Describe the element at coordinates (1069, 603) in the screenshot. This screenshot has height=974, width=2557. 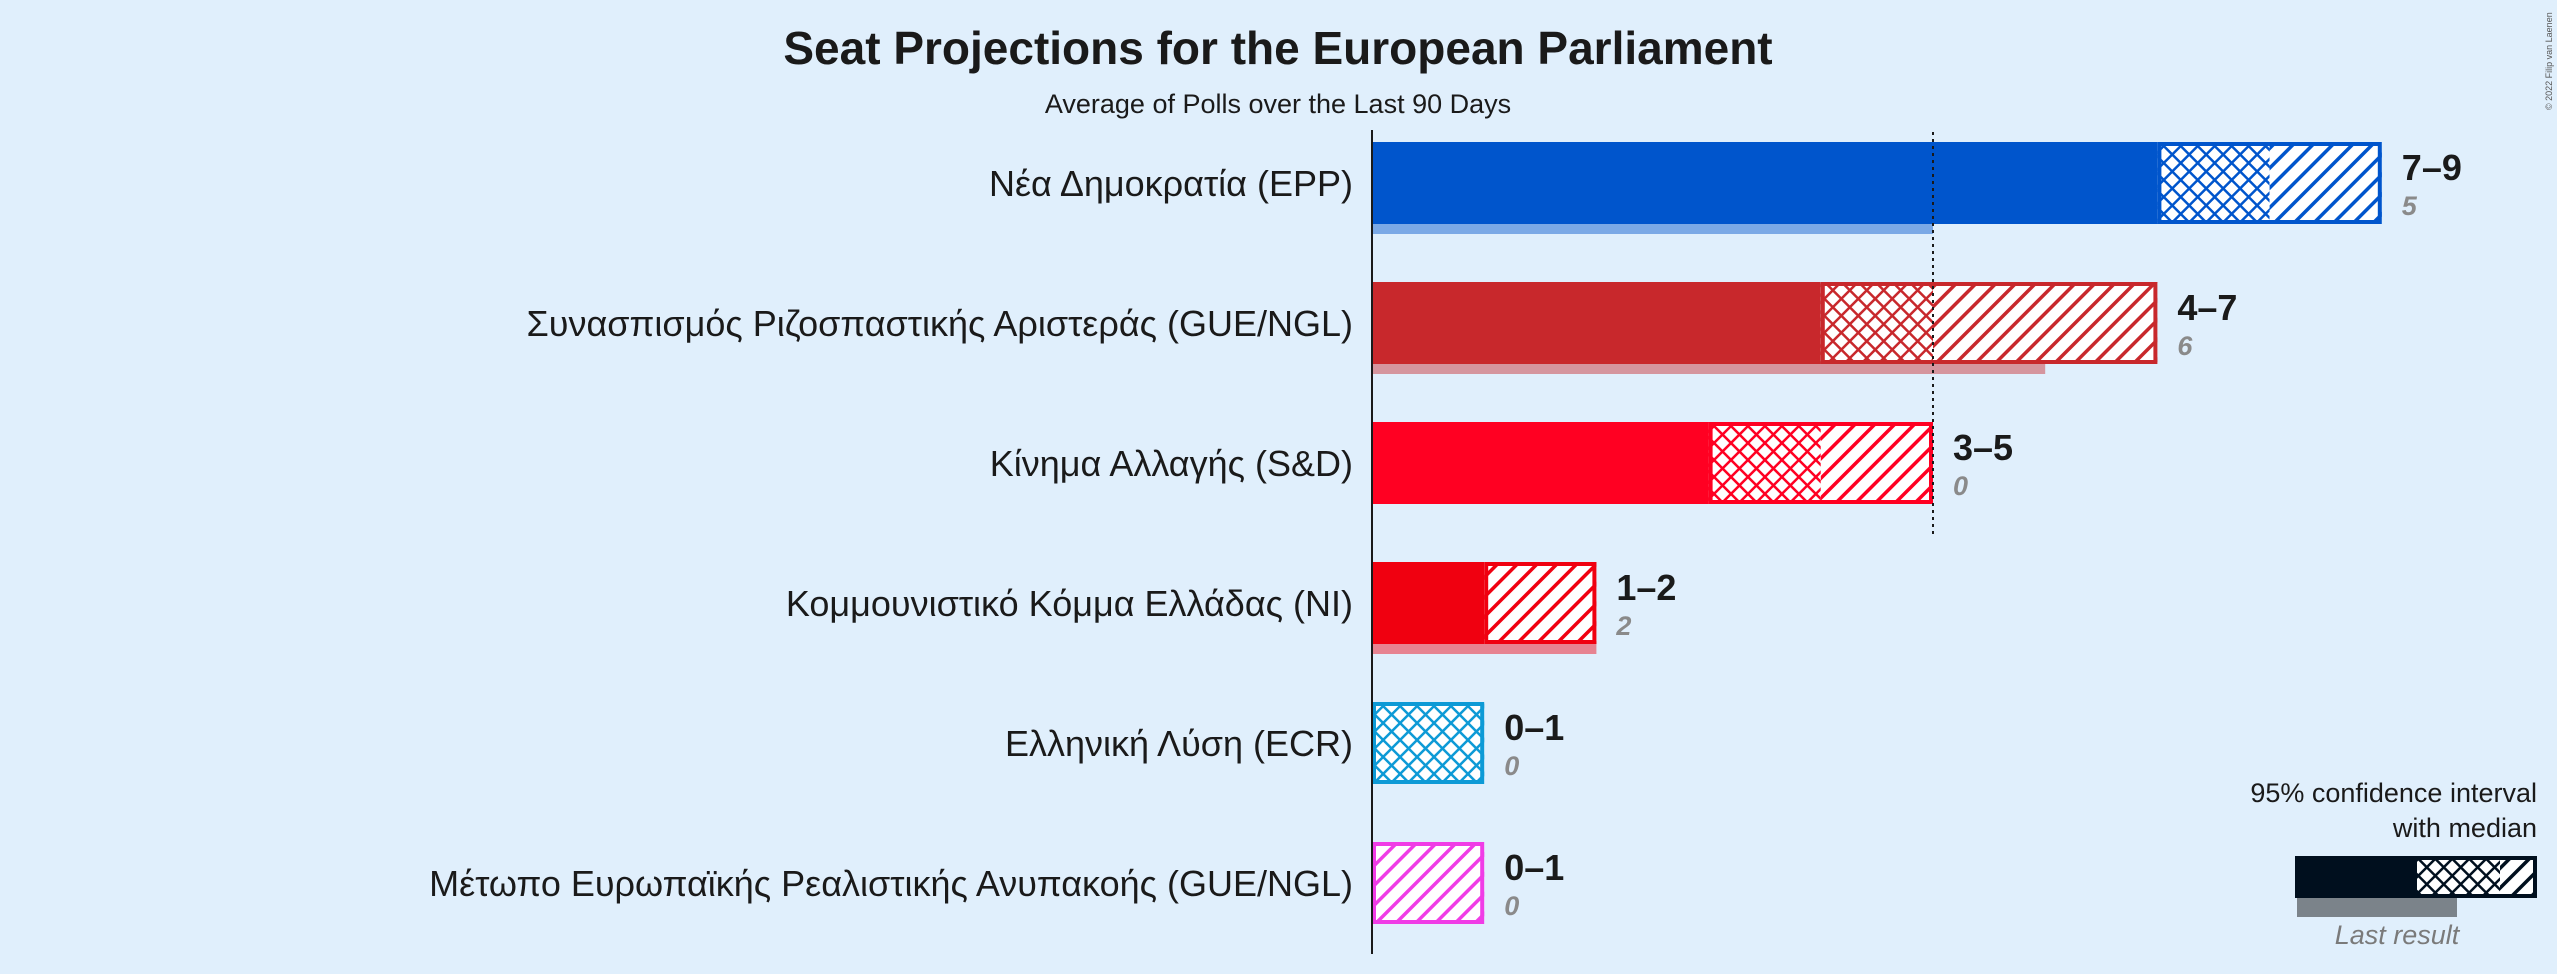
I see `party-label: Κομμουνιστικό Κόμμα Ελλάδας (NI)` at that location.